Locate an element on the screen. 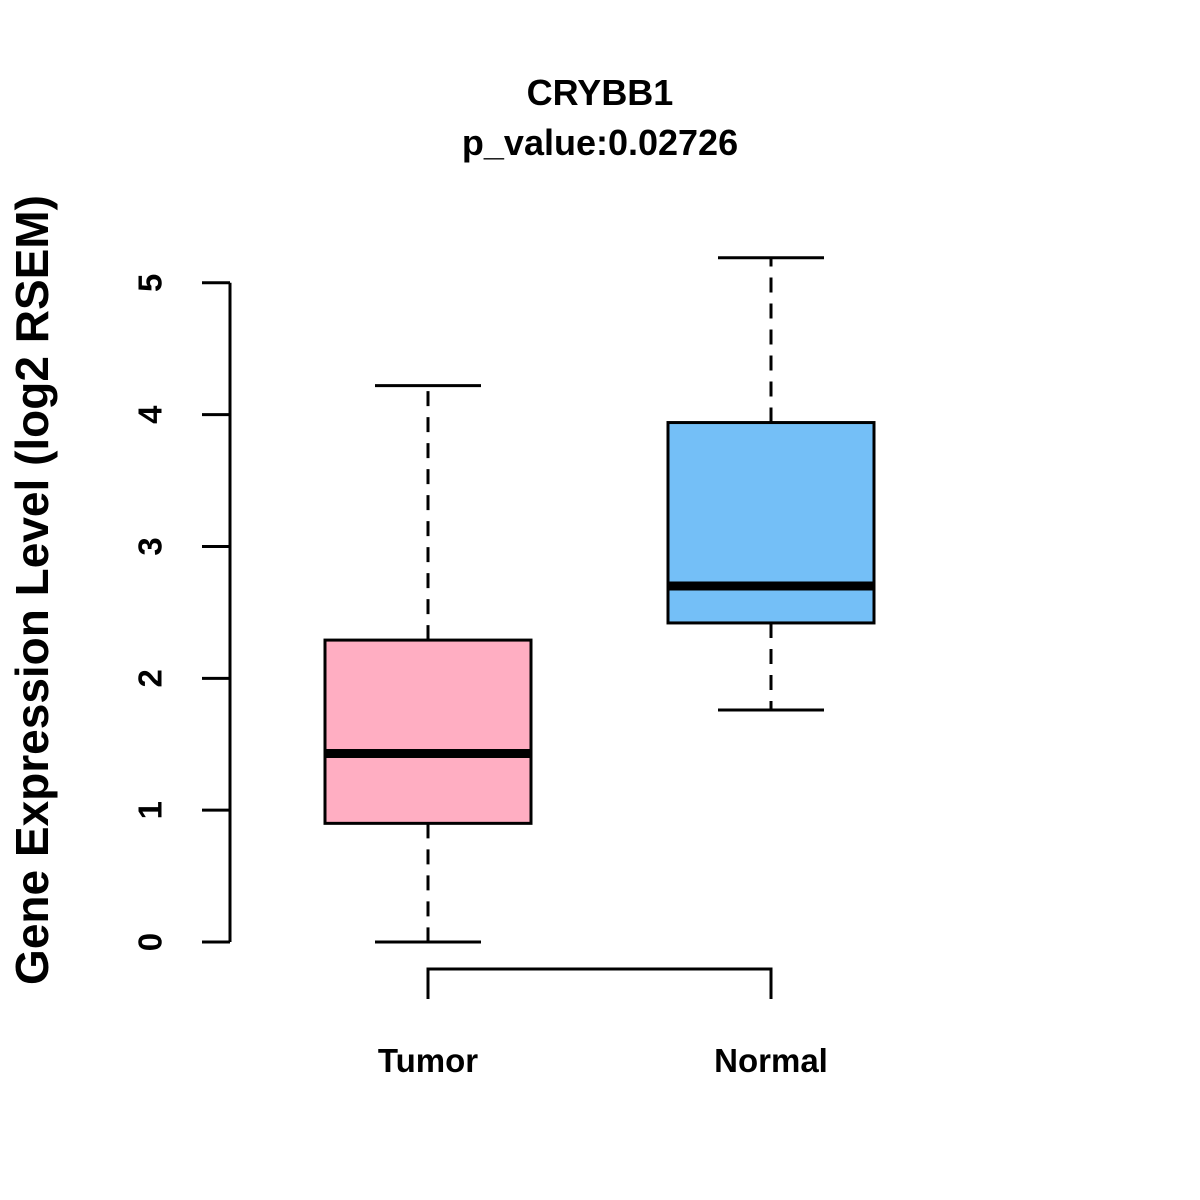 This screenshot has height=1200, width=1200. normal-iqr-box is located at coordinates (771, 523).